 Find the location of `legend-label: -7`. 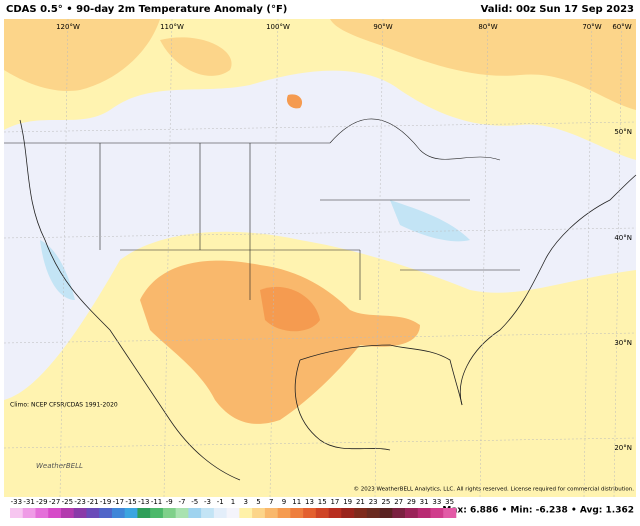

legend-label: -7 is located at coordinates (182, 502).